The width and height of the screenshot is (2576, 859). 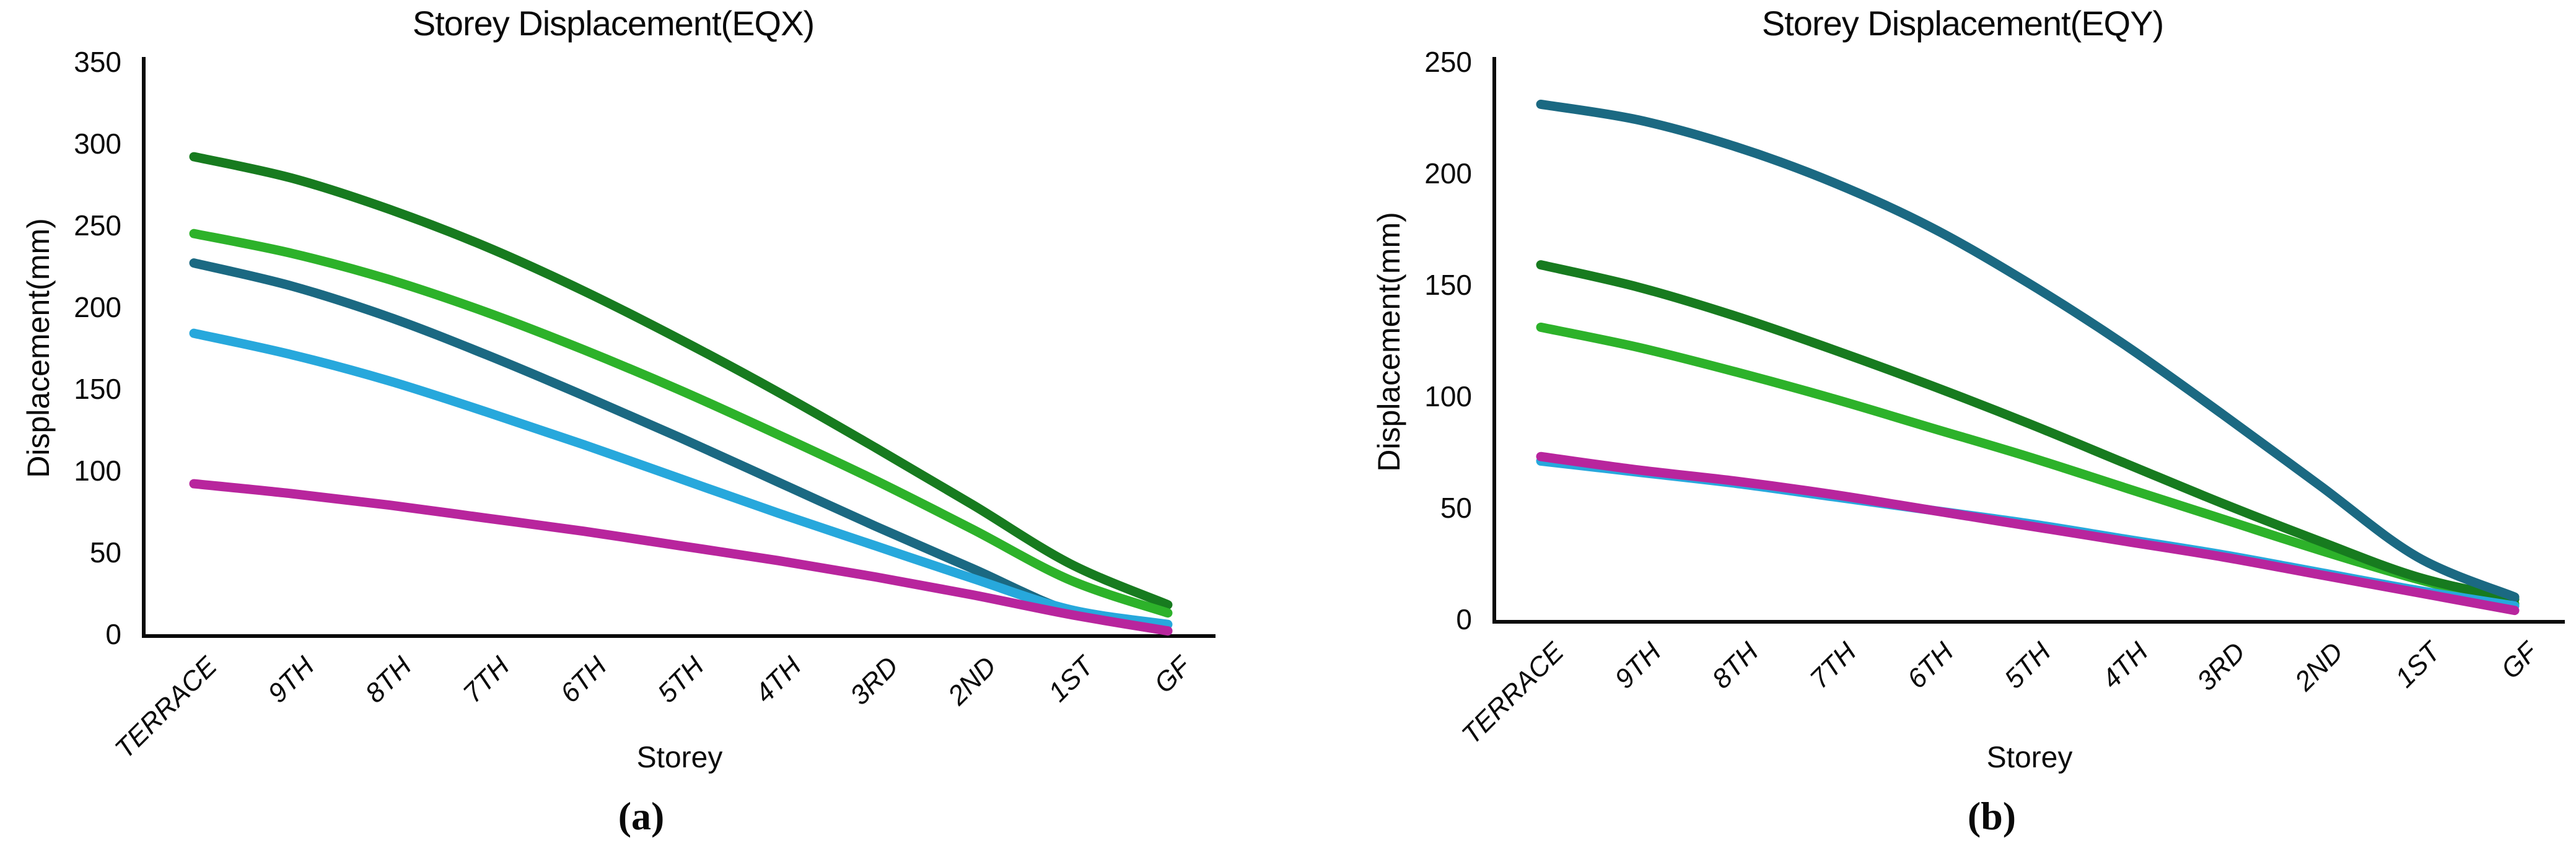 What do you see at coordinates (1448, 396) in the screenshot?
I see `y-tick-label-eqy: 100` at bounding box center [1448, 396].